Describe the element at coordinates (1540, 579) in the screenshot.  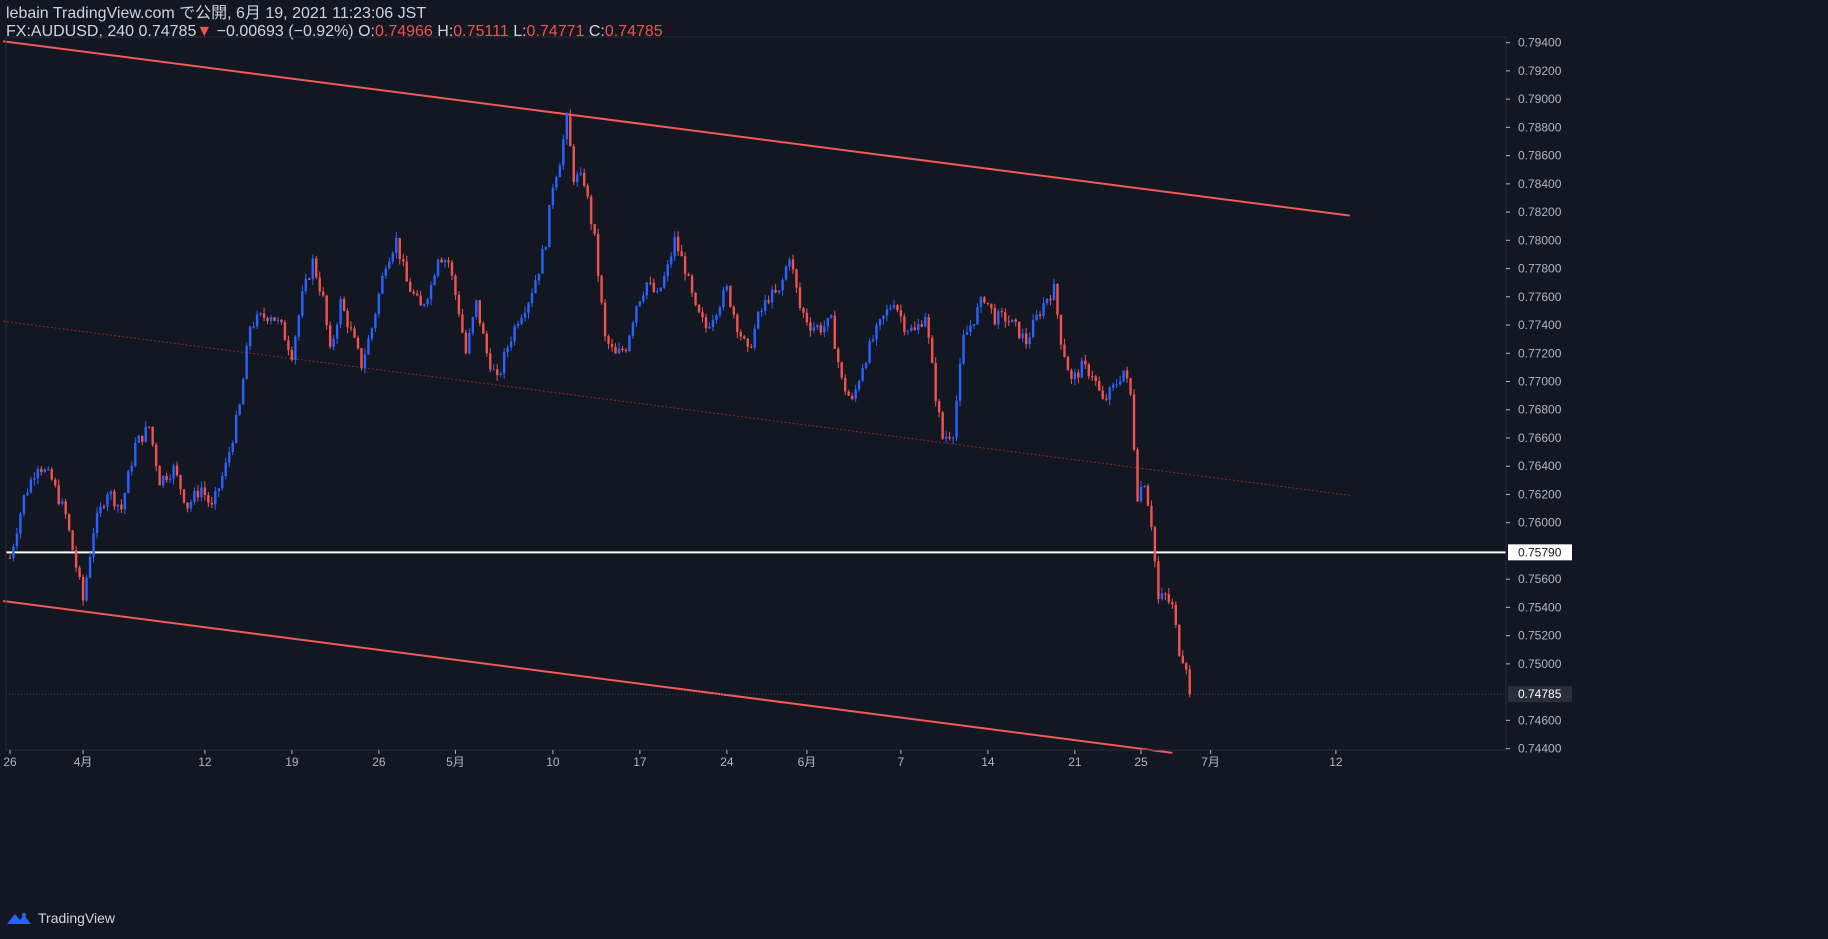
I see `y-tick-label: 0.75600` at that location.